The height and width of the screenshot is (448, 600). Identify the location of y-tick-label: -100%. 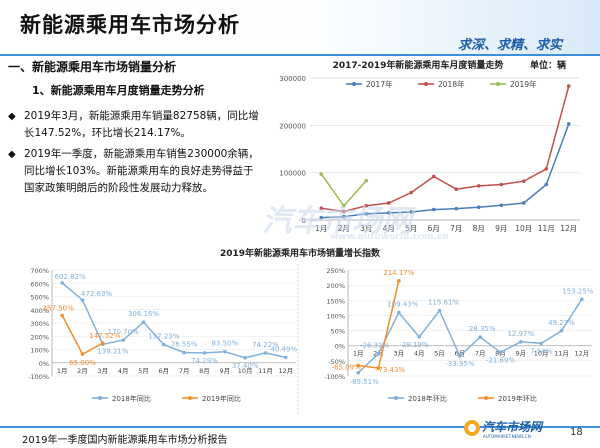
(38, 377).